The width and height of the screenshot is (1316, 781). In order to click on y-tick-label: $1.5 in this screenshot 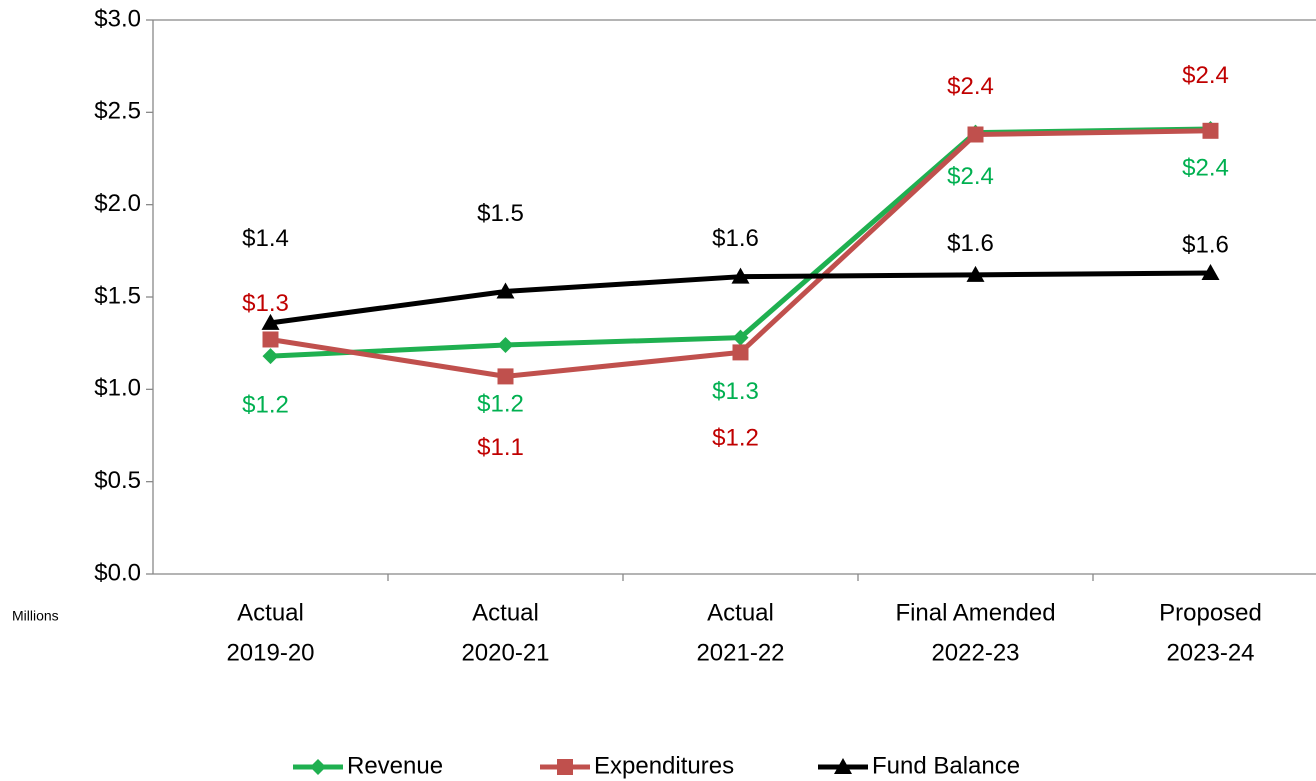, I will do `click(117, 295)`.